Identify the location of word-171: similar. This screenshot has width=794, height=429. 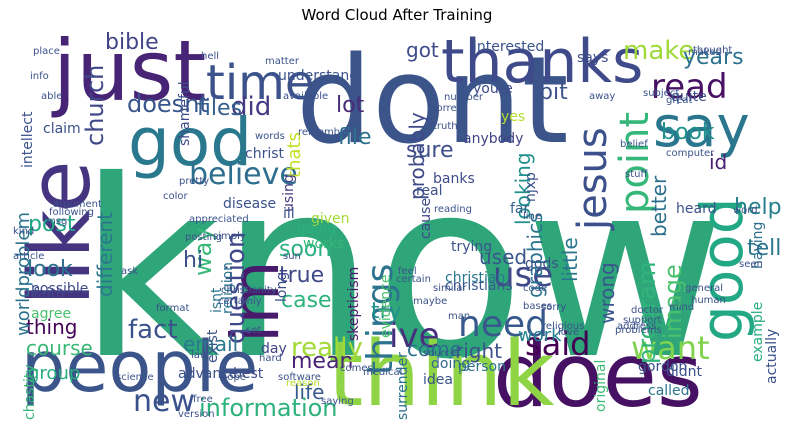
(450, 288).